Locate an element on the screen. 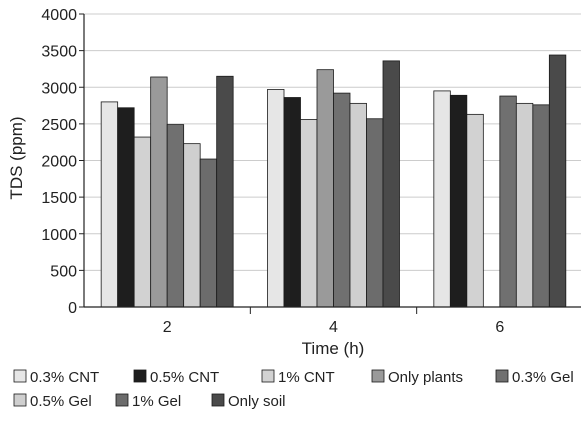 The image size is (581, 424). legend-label: Only plants is located at coordinates (425, 377).